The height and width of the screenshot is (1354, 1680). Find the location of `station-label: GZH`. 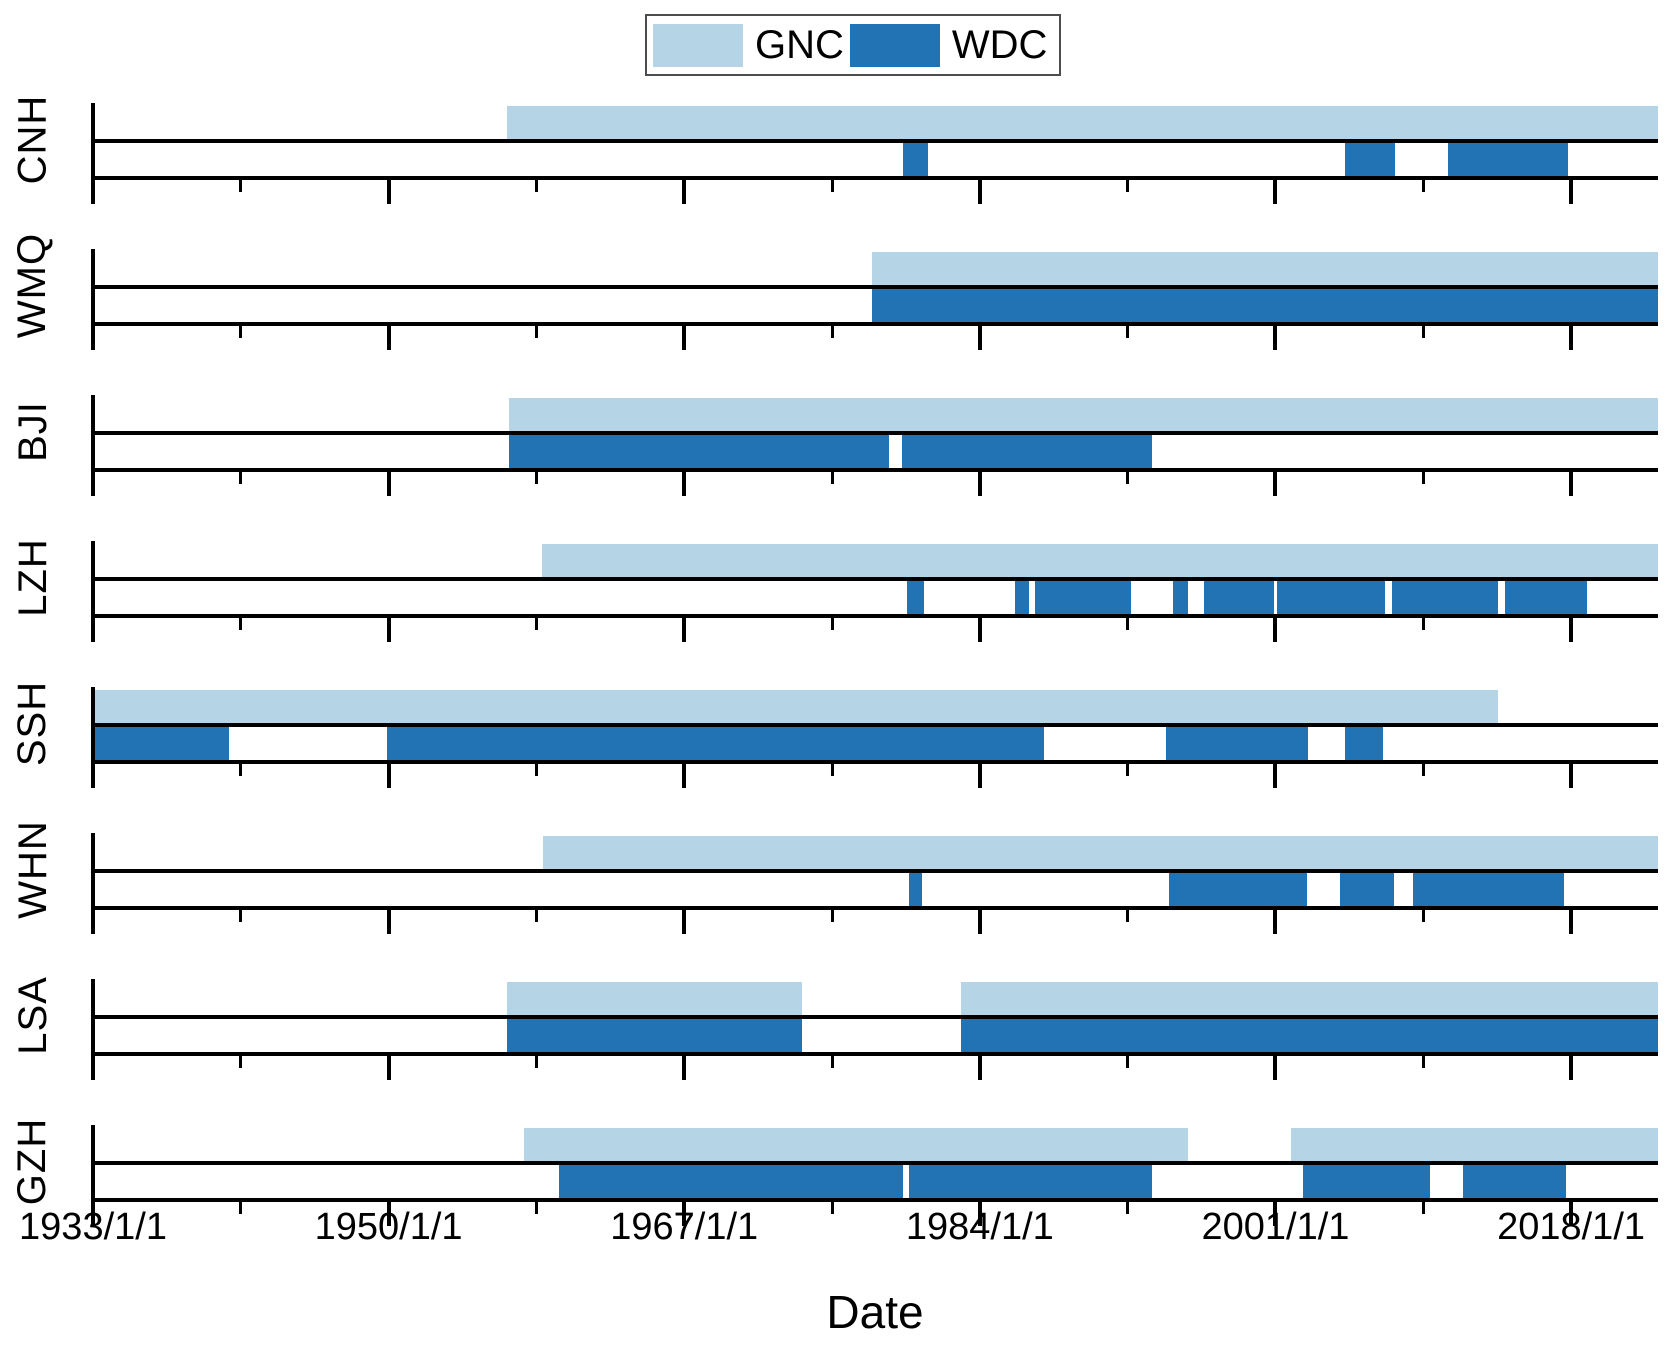

station-label: GZH is located at coordinates (33, 1161).